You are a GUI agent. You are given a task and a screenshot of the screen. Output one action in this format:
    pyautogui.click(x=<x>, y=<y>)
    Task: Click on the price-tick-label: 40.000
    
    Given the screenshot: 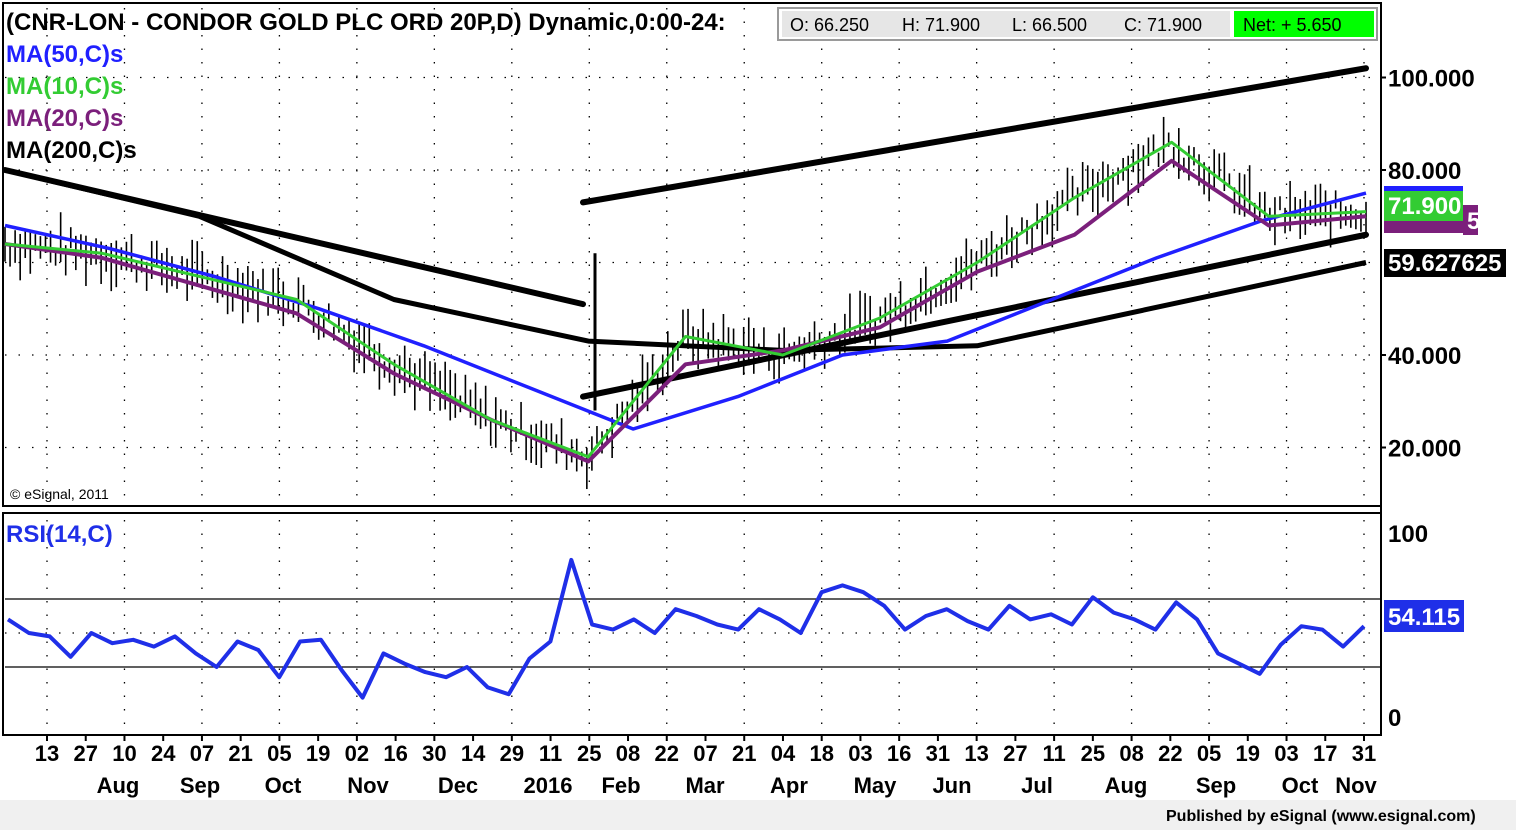 What is the action you would take?
    pyautogui.click(x=1424, y=356)
    